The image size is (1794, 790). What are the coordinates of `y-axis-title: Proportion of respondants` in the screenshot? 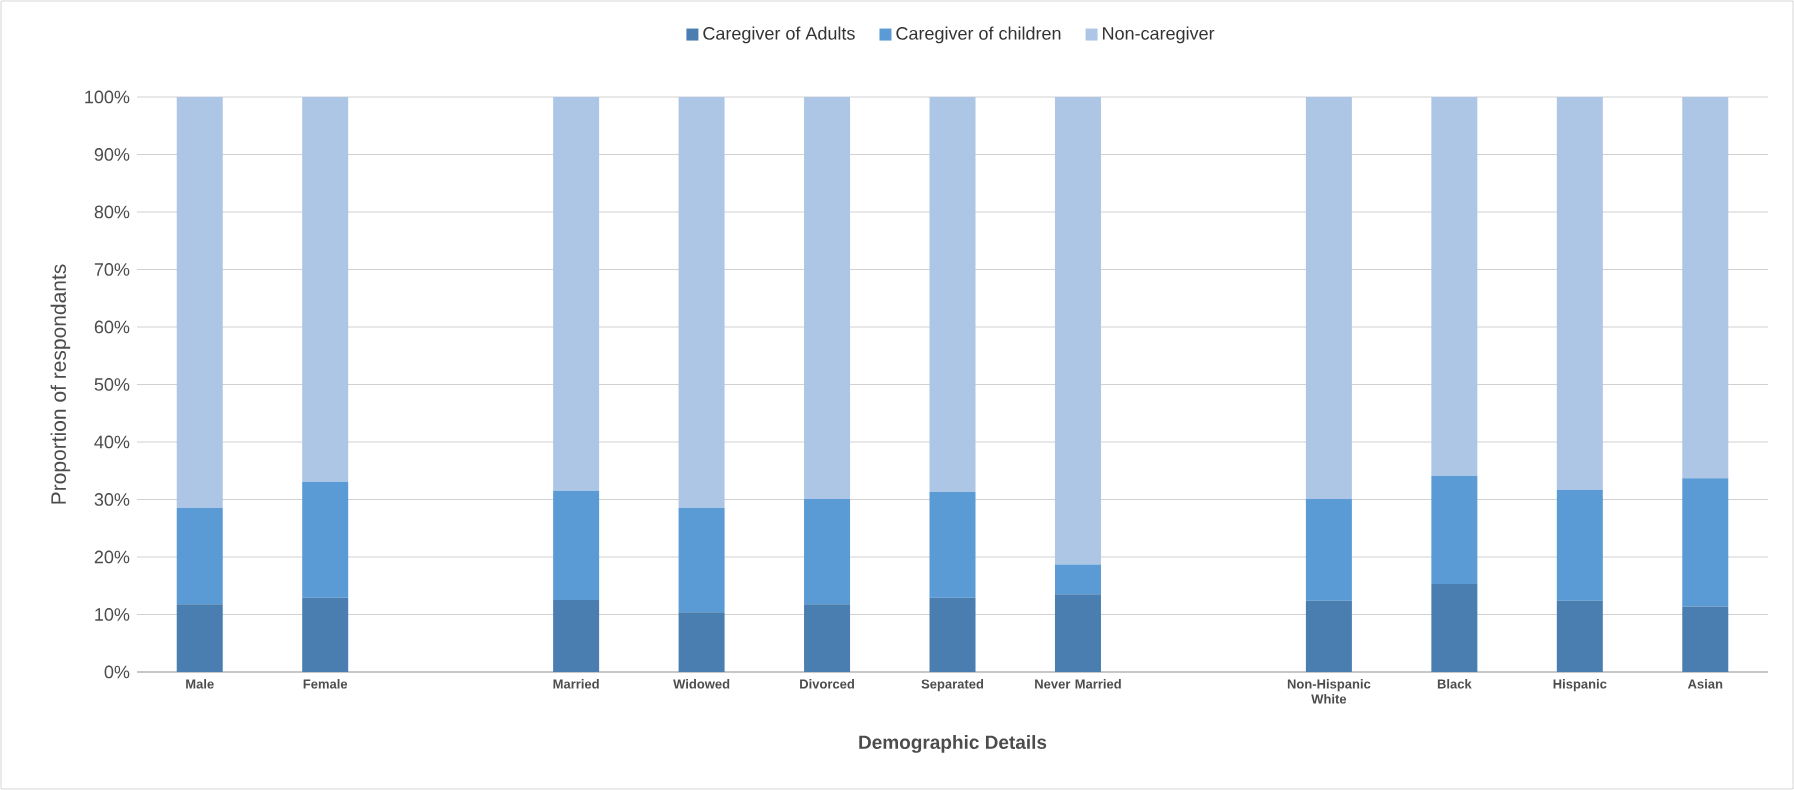 It's located at (60, 384).